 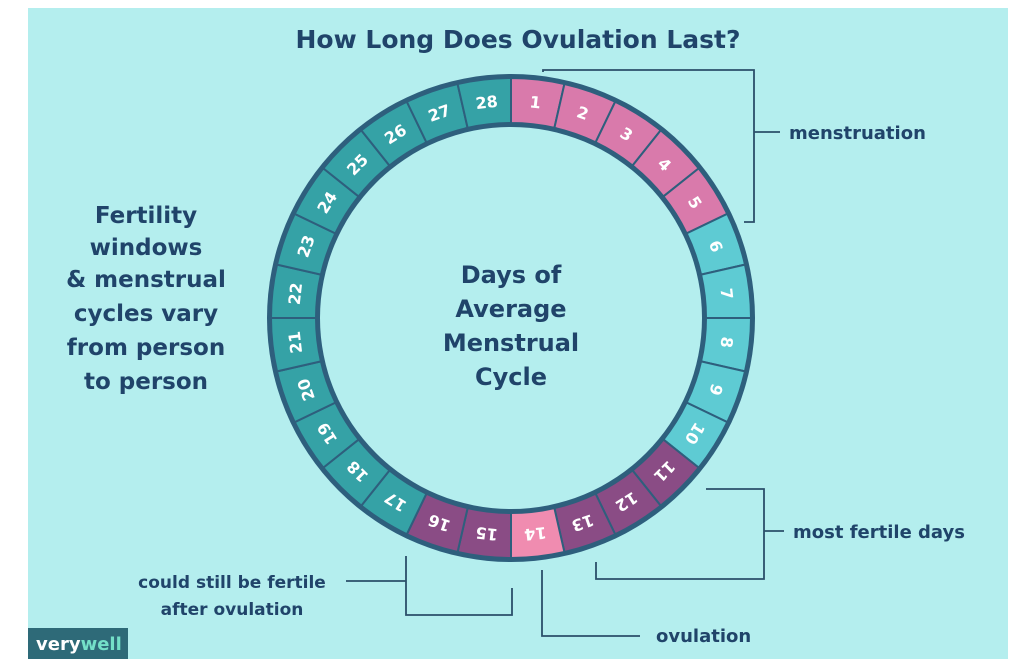 I want to click on side-note-line: Fertility, so click(x=146, y=216).